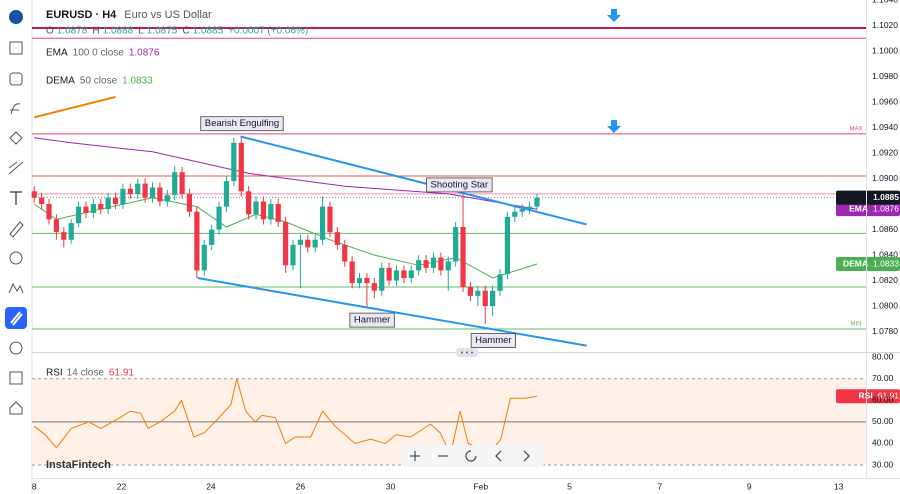 The height and width of the screenshot is (494, 900). What do you see at coordinates (498, 456) in the screenshot?
I see `scroll-left` at bounding box center [498, 456].